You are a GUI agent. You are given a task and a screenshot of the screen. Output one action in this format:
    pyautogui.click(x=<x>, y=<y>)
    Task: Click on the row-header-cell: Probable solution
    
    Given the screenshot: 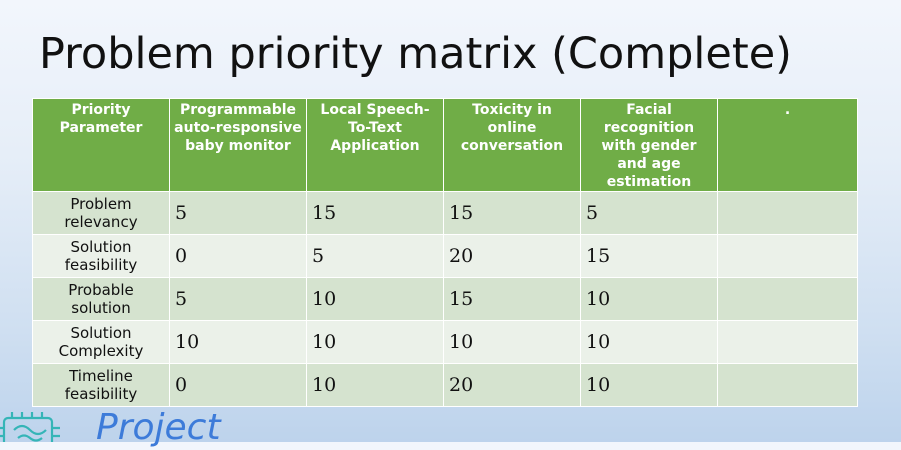 What is the action you would take?
    pyautogui.click(x=101, y=299)
    